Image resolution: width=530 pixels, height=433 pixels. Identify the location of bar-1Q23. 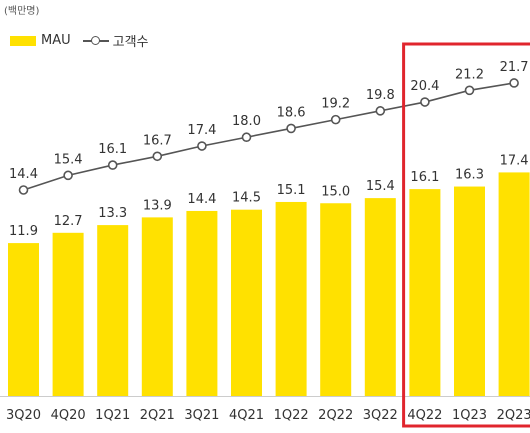
(469, 291).